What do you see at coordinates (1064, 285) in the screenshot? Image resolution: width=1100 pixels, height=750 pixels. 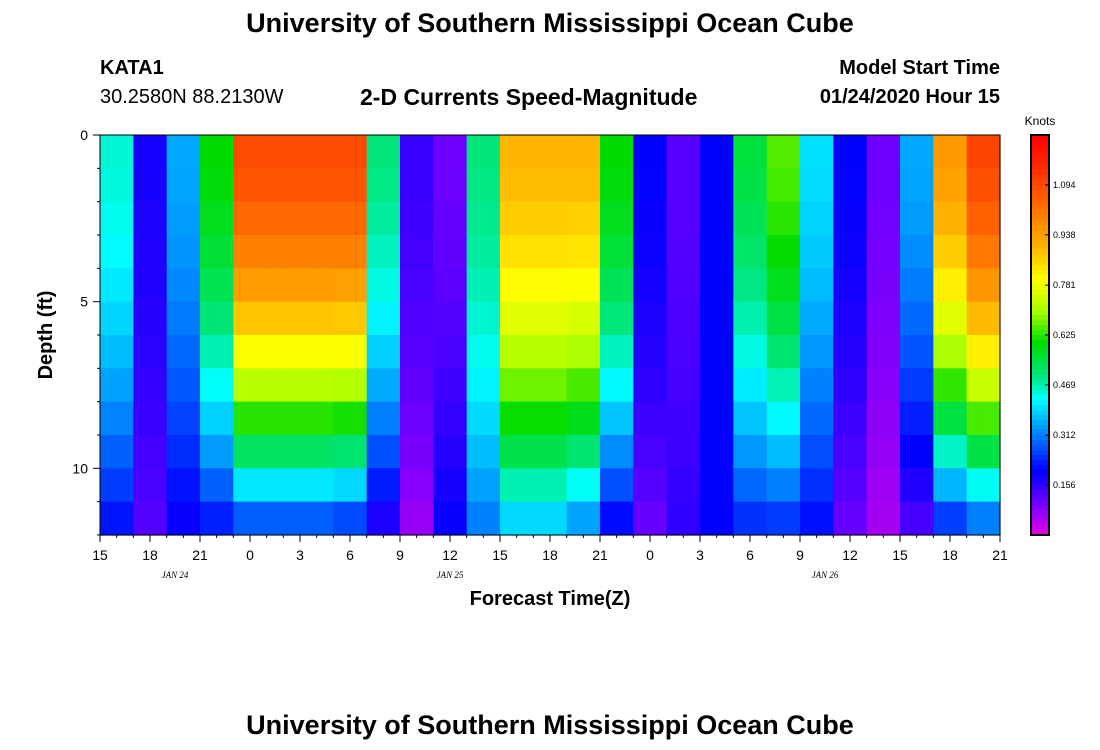 I see `colorbar-tick-label: 0.781` at bounding box center [1064, 285].